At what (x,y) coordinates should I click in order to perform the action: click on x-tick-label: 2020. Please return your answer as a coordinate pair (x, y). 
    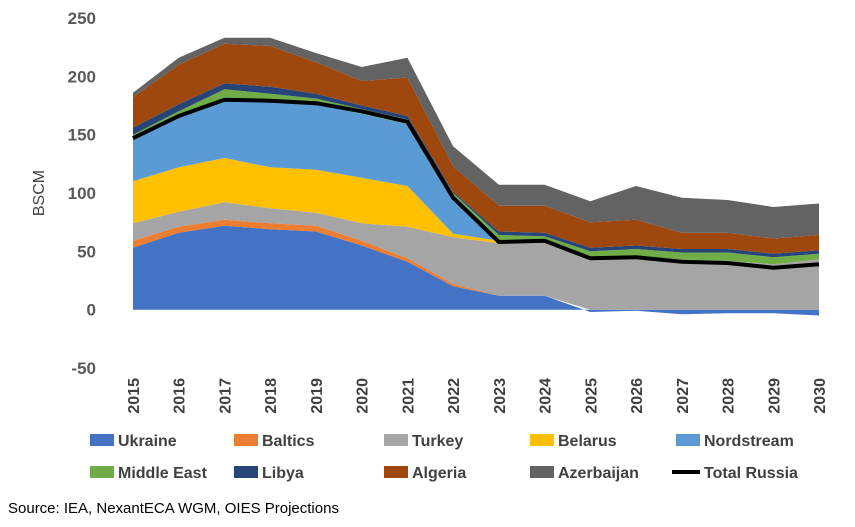
    Looking at the image, I should click on (363, 396).